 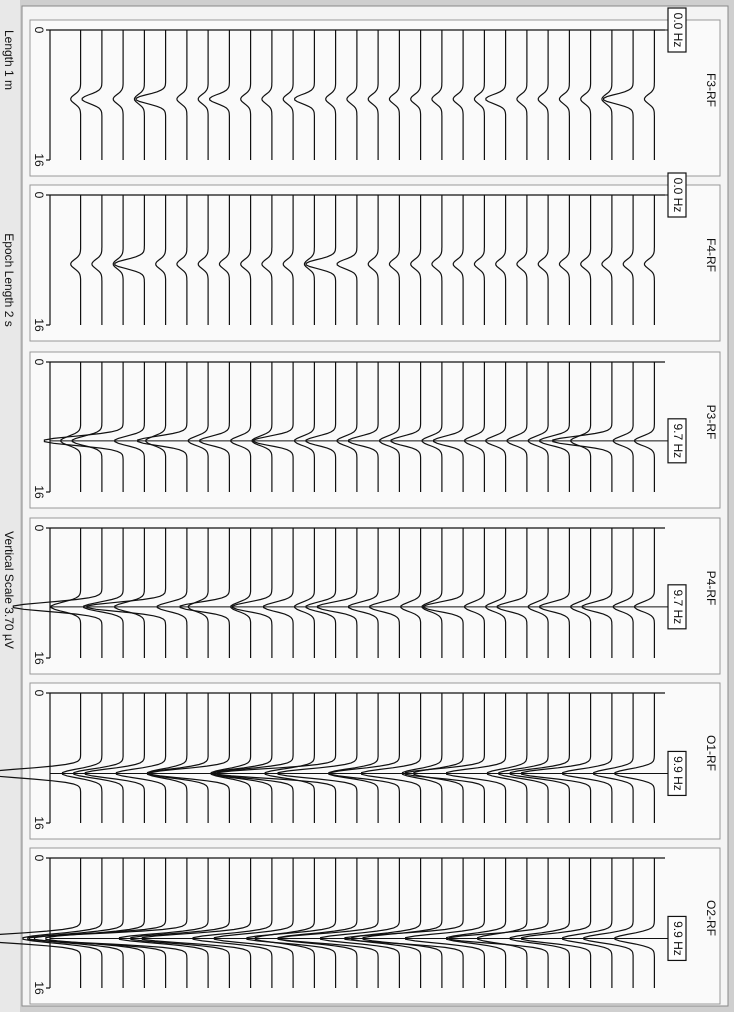 I want to click on channel-label: F4-RF, so click(x=711, y=255).